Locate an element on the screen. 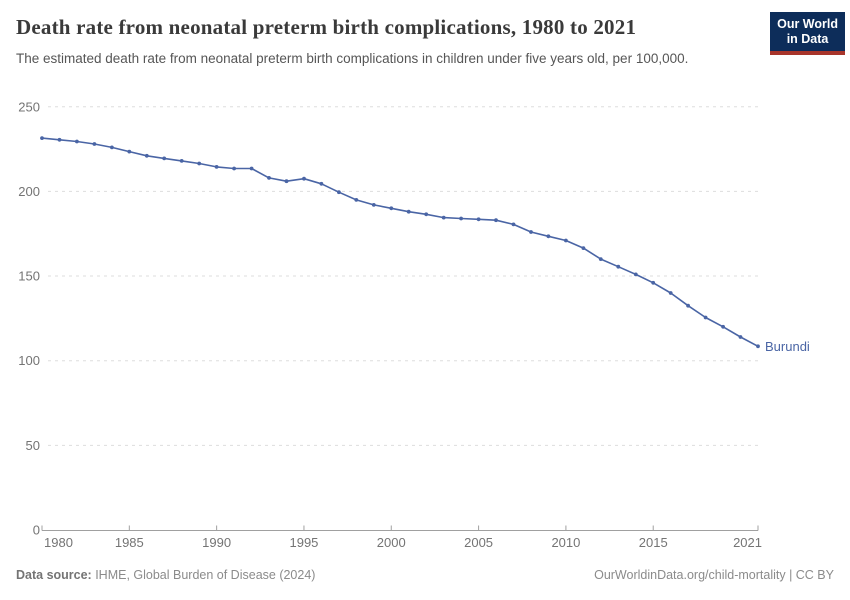 This screenshot has width=850, height=600. owid-logo-line1: Our World is located at coordinates (807, 24).